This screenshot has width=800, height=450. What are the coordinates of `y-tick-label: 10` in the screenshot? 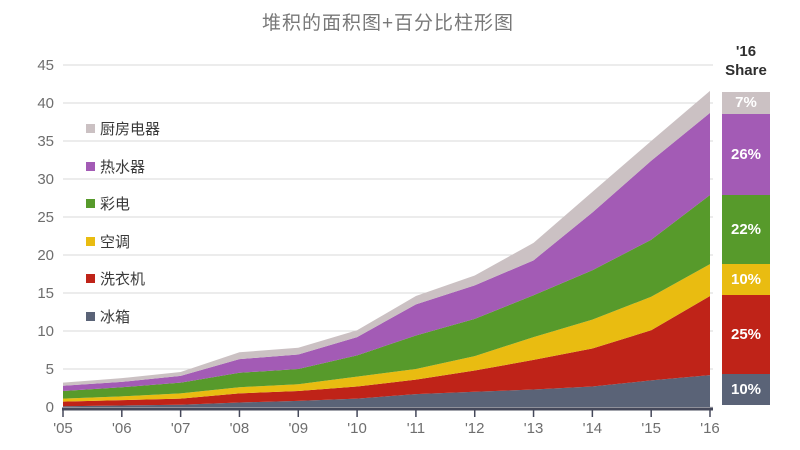 It's located at (45, 331).